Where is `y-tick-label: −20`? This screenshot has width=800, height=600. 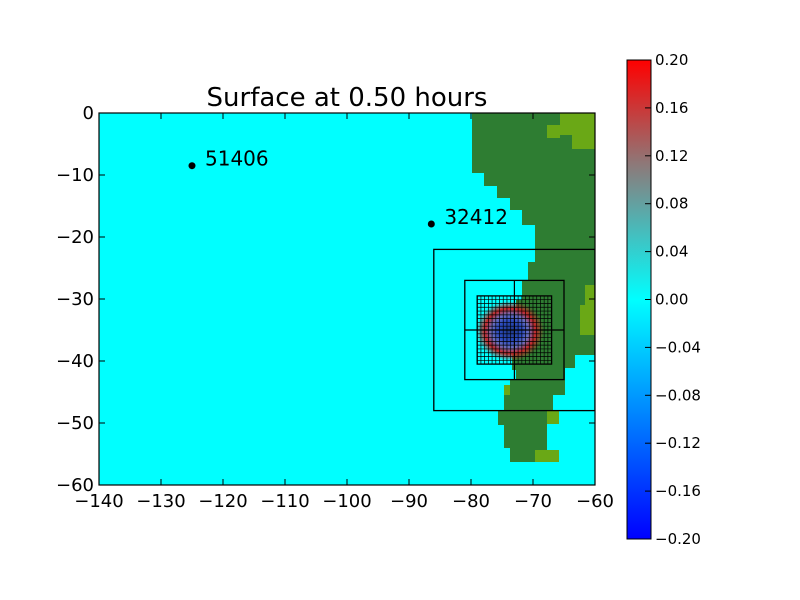 y-tick-label: −20 is located at coordinates (75, 237).